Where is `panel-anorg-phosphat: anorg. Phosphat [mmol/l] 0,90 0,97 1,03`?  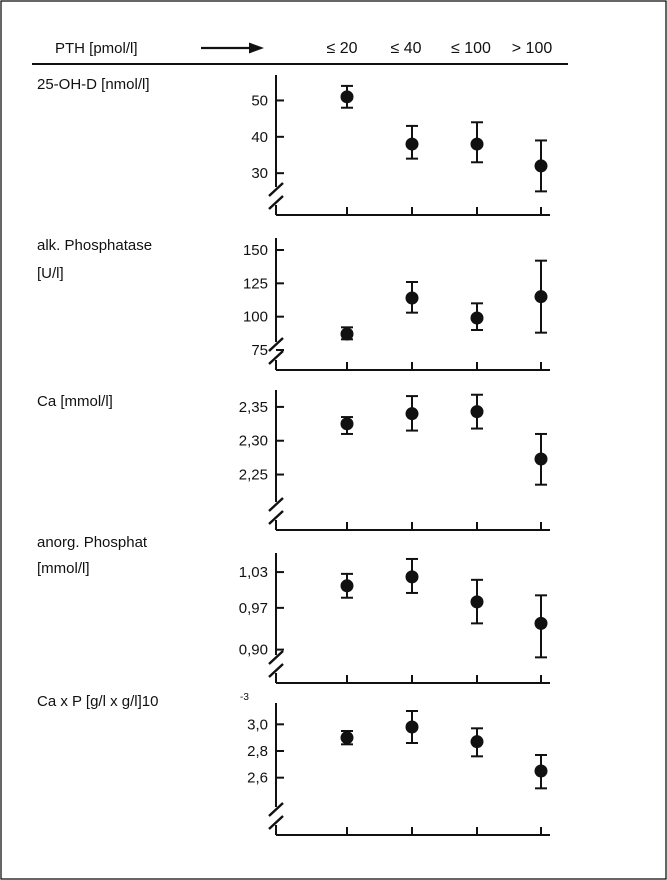
panel-anorg-phosphat: anorg. Phosphat [mmol/l] 0,90 0,97 1,03 is located at coordinates (293, 609).